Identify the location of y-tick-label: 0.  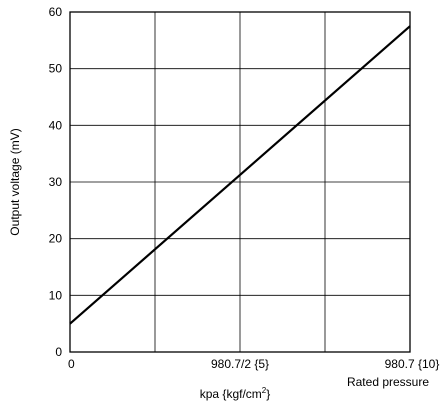
(58, 352).